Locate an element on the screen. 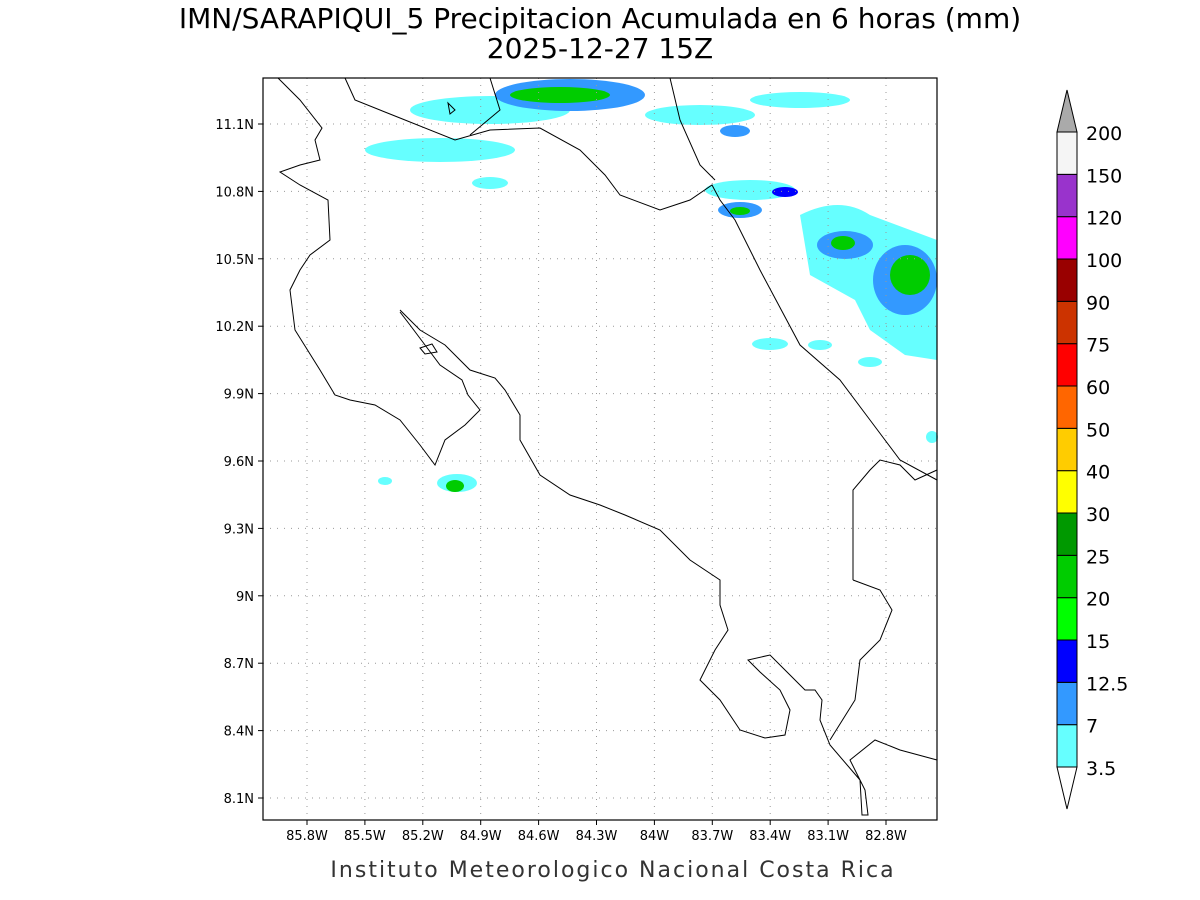  lat-tick-label: 9N is located at coordinates (245, 597).